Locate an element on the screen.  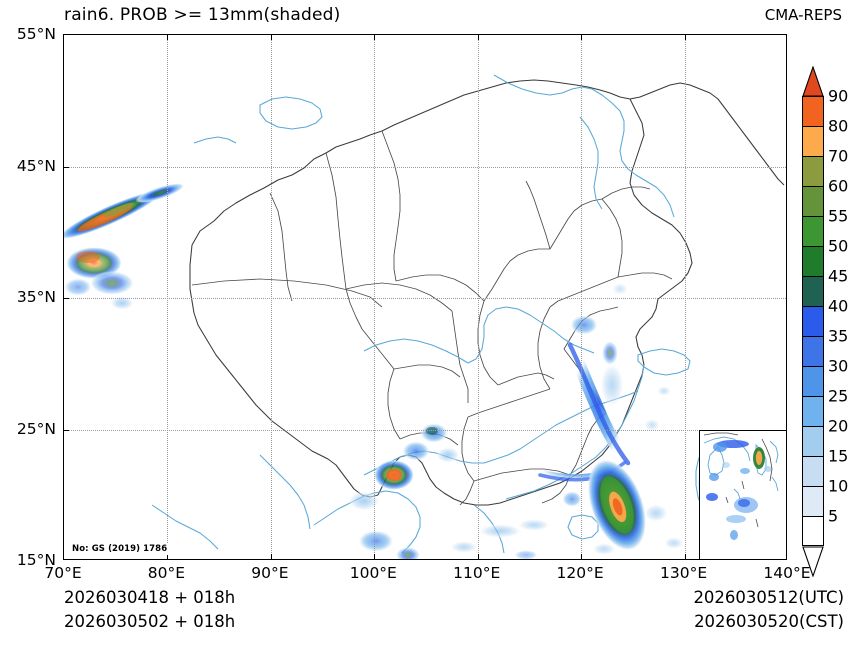
colorbar-tick-20: 20 is located at coordinates (838, 426).